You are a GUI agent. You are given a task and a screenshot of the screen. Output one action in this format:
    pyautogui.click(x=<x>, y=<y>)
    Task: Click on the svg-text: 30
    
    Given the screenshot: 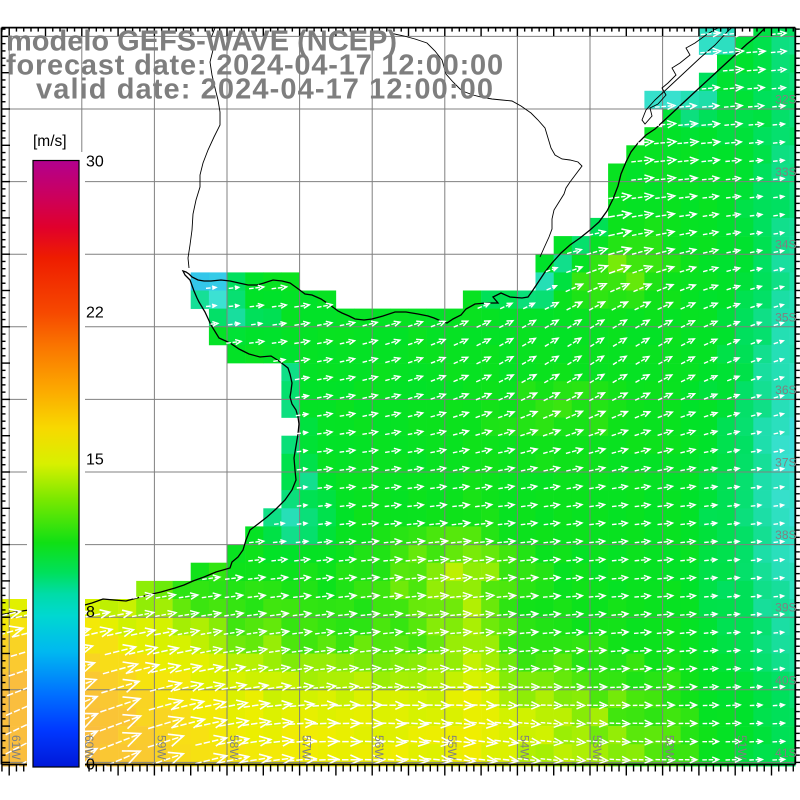 What is the action you would take?
    pyautogui.click(x=95, y=162)
    